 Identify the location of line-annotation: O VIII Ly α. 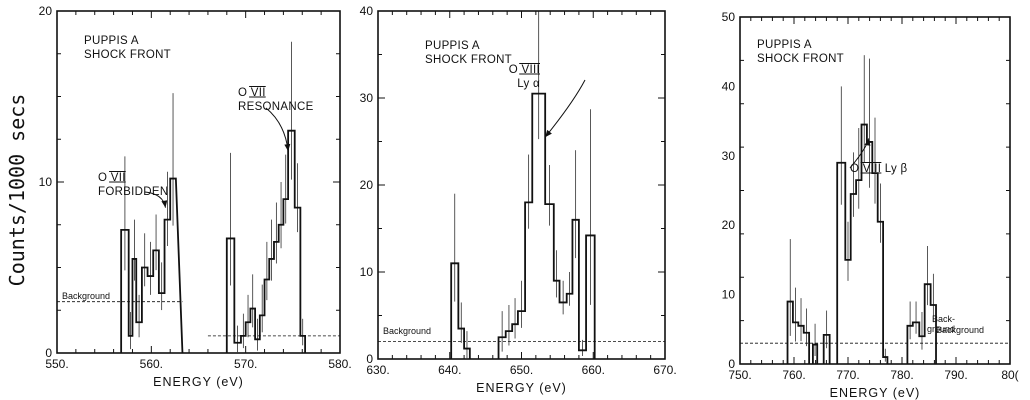
(547, 100).